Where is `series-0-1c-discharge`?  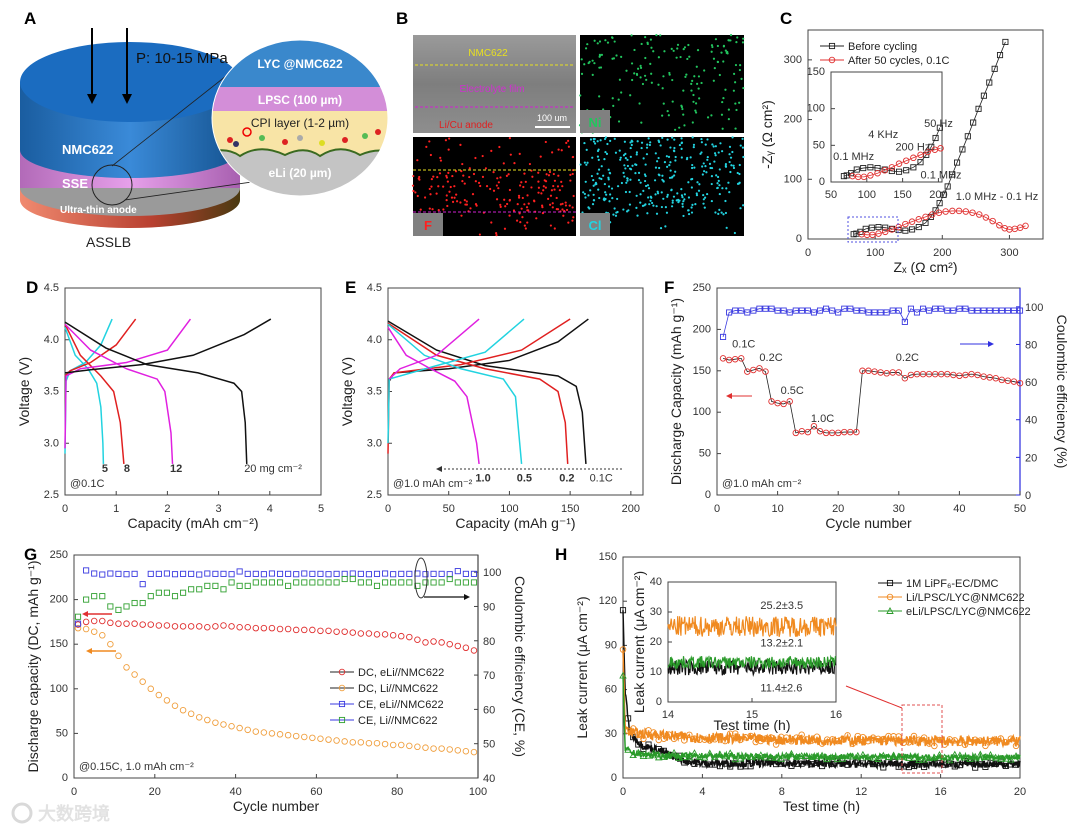 series-0-1c-discharge is located at coordinates (487, 392).